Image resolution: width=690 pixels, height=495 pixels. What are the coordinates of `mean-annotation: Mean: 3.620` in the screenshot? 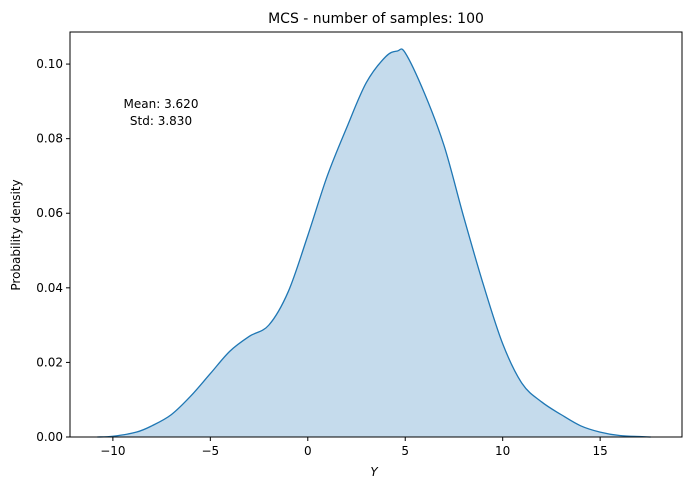 It's located at (161, 104).